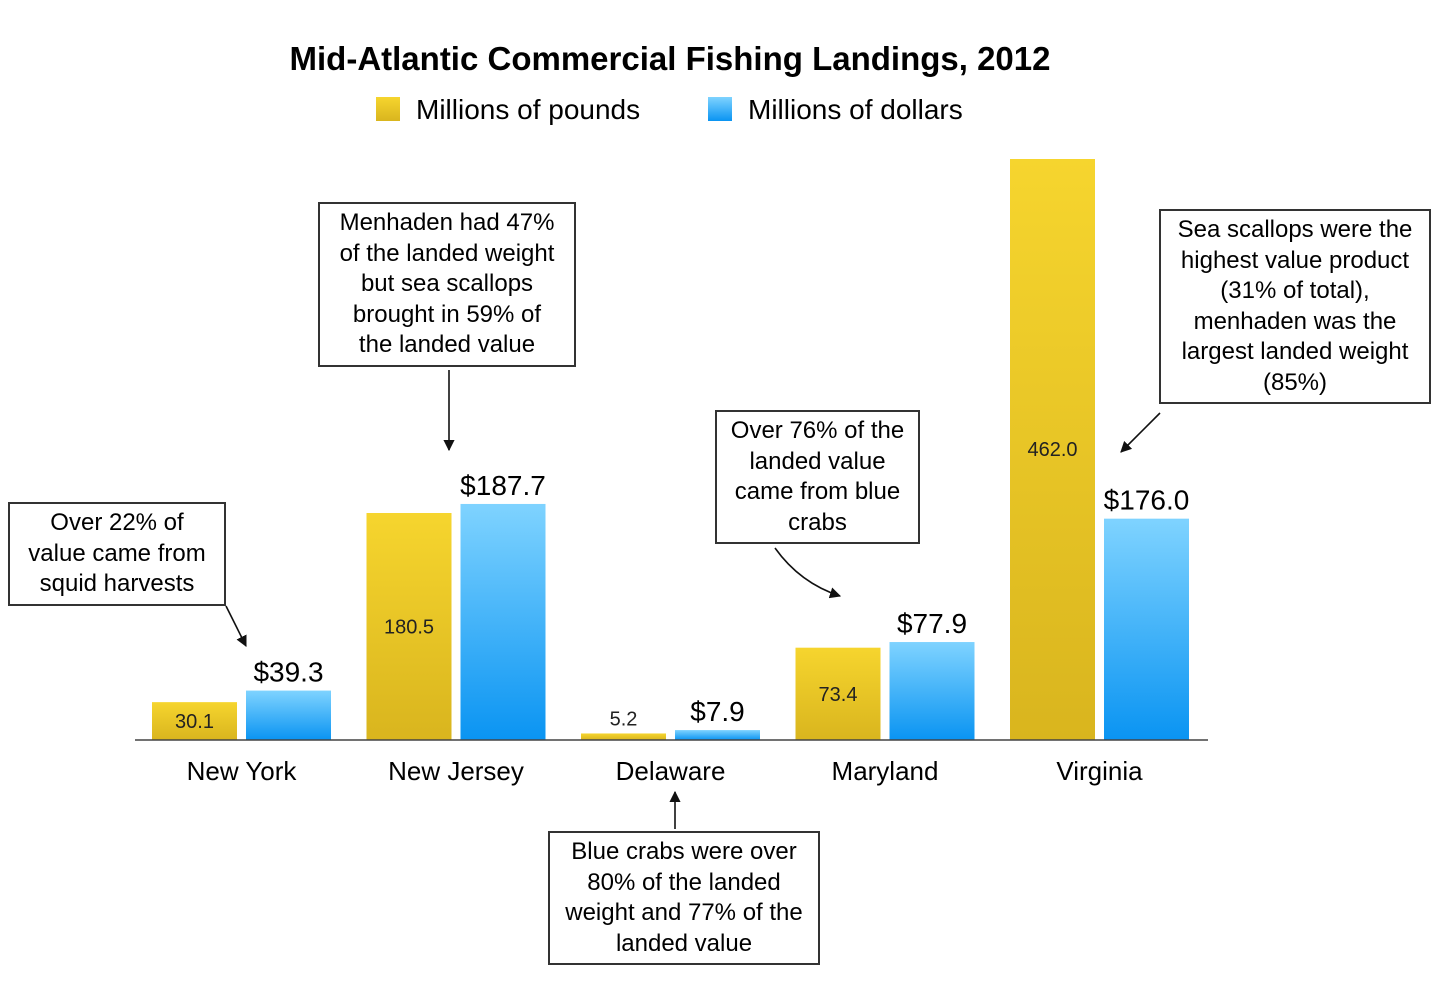  Describe the element at coordinates (720, 109) in the screenshot. I see `legend-swatch-dollars` at that location.